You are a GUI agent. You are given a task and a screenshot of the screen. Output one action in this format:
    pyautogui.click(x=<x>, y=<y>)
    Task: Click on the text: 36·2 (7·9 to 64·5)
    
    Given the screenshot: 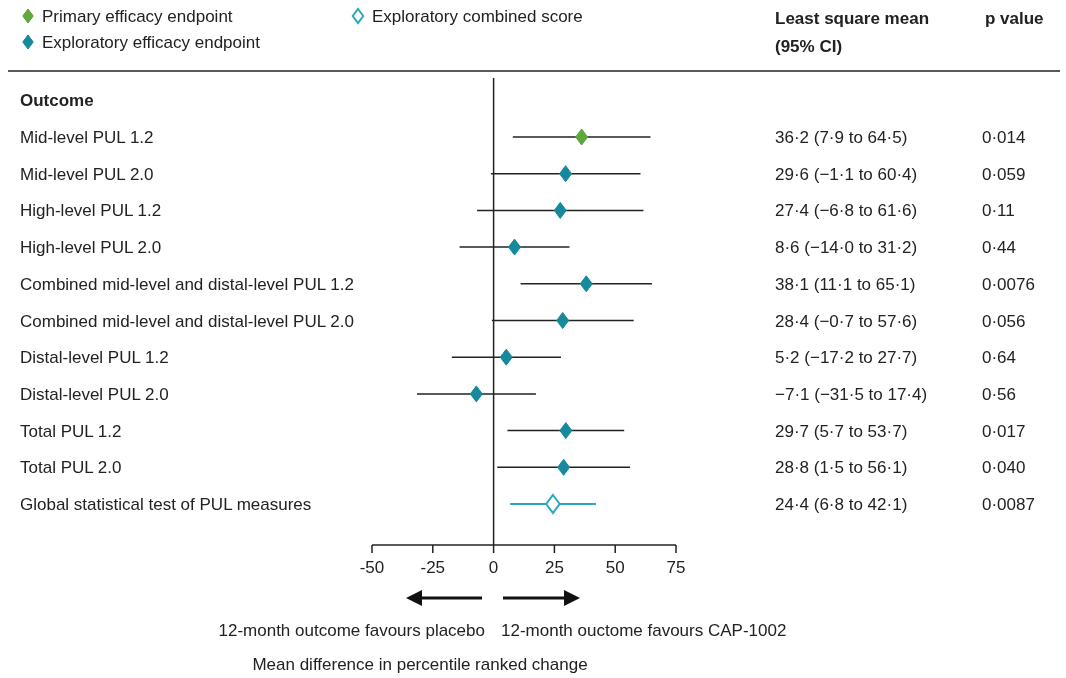 What is the action you would take?
    pyautogui.click(x=841, y=137)
    